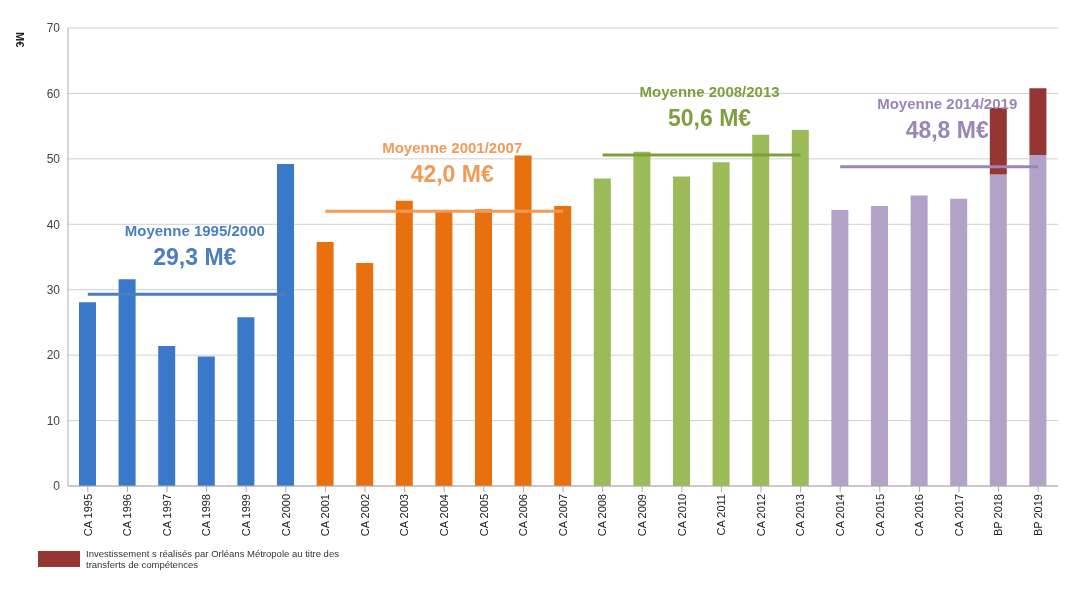 The height and width of the screenshot is (591, 1086). What do you see at coordinates (642, 515) in the screenshot?
I see `x-tick-label: CA 2009` at bounding box center [642, 515].